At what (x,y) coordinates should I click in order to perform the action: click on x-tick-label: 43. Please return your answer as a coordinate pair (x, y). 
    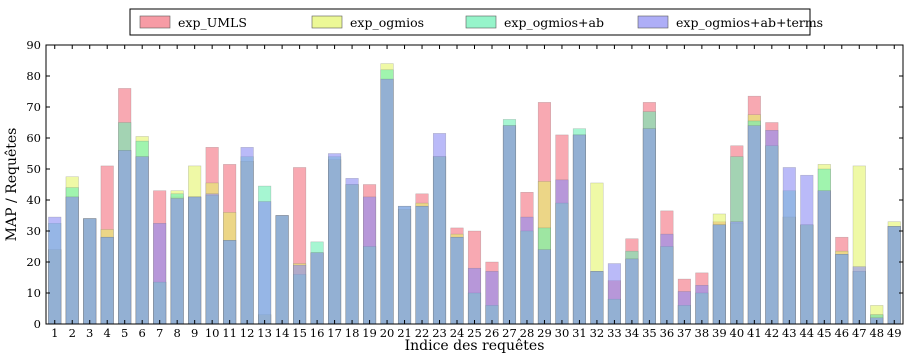
    Looking at the image, I should click on (789, 333).